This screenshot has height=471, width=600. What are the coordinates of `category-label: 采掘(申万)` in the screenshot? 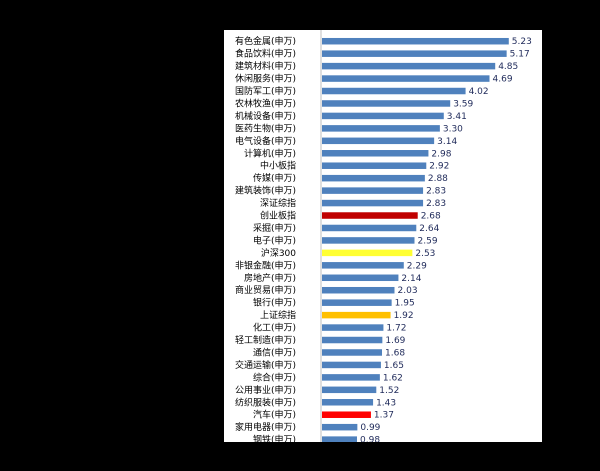 It's located at (274, 228).